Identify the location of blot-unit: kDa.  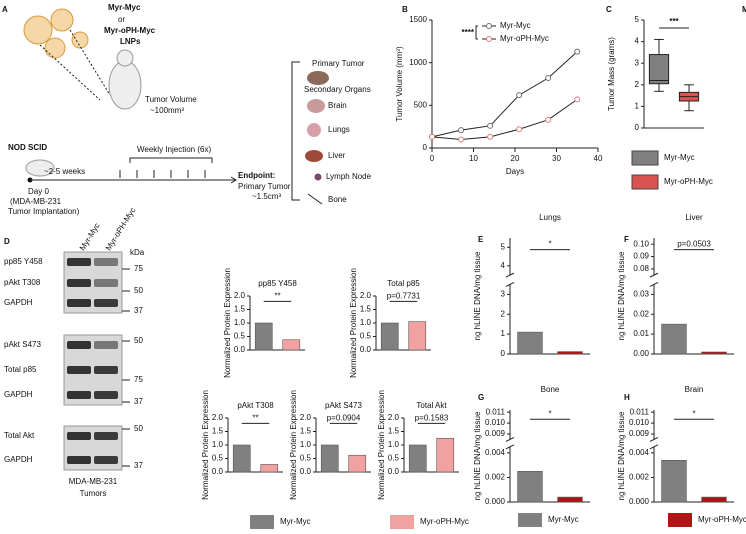
(137, 252).